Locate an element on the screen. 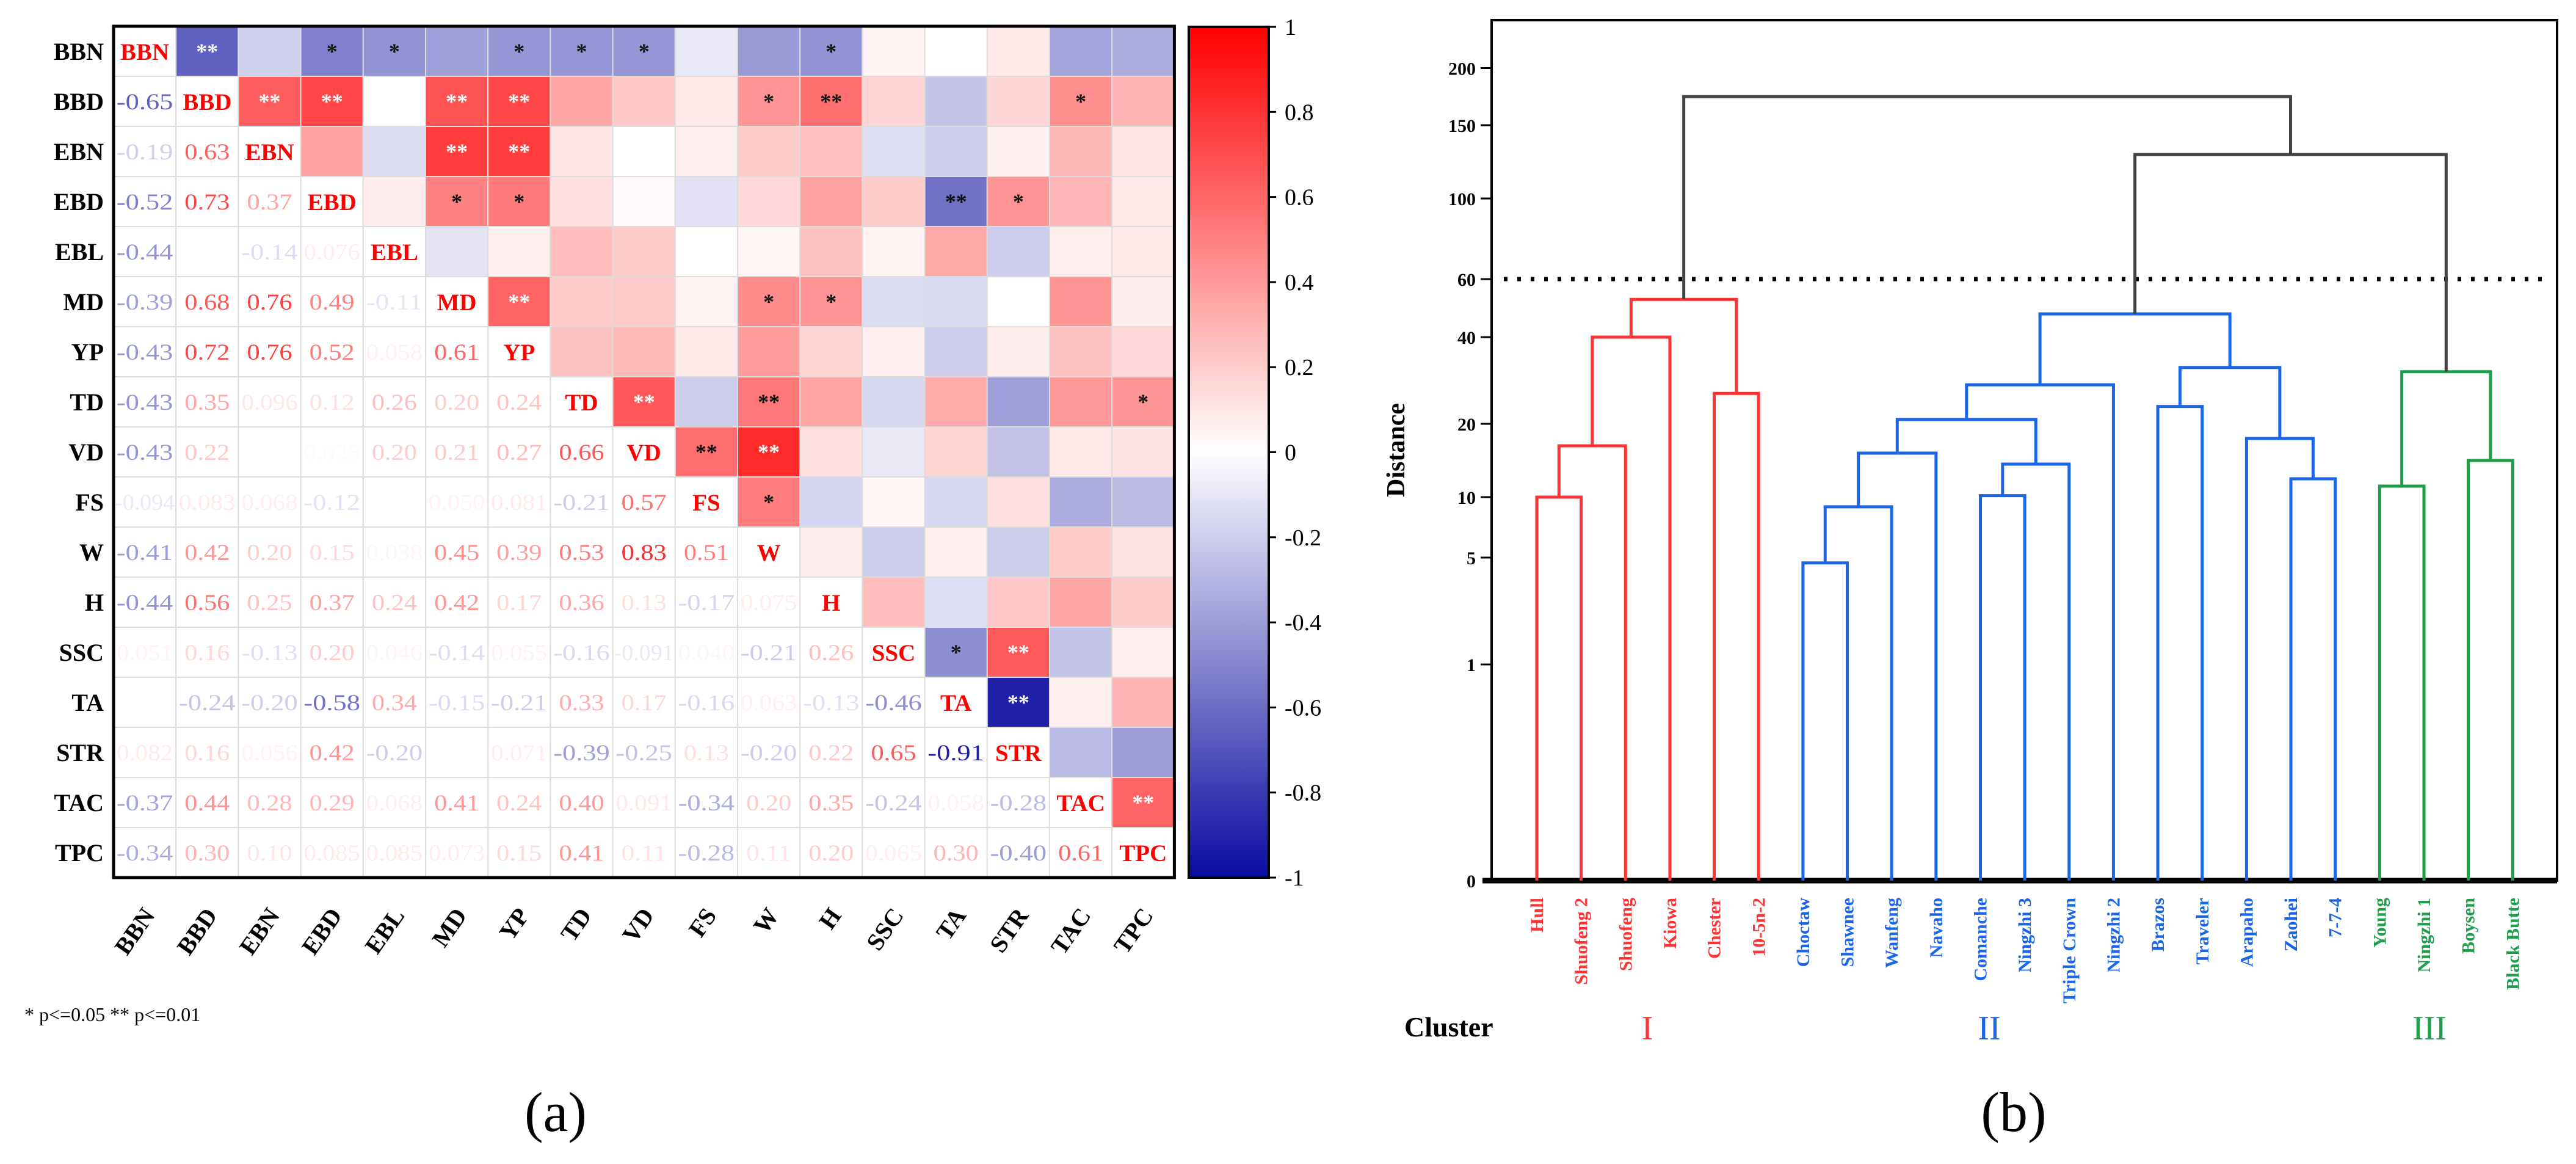  column-label: STR is located at coordinates (1009, 930).